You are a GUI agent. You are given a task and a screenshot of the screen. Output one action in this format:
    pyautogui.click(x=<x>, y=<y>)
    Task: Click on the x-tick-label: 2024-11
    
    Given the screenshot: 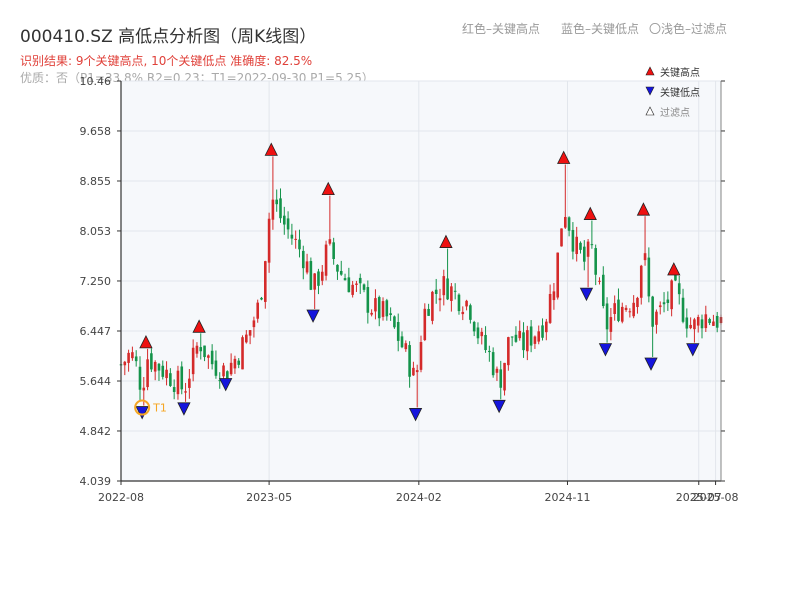 What is the action you would take?
    pyautogui.click(x=567, y=497)
    